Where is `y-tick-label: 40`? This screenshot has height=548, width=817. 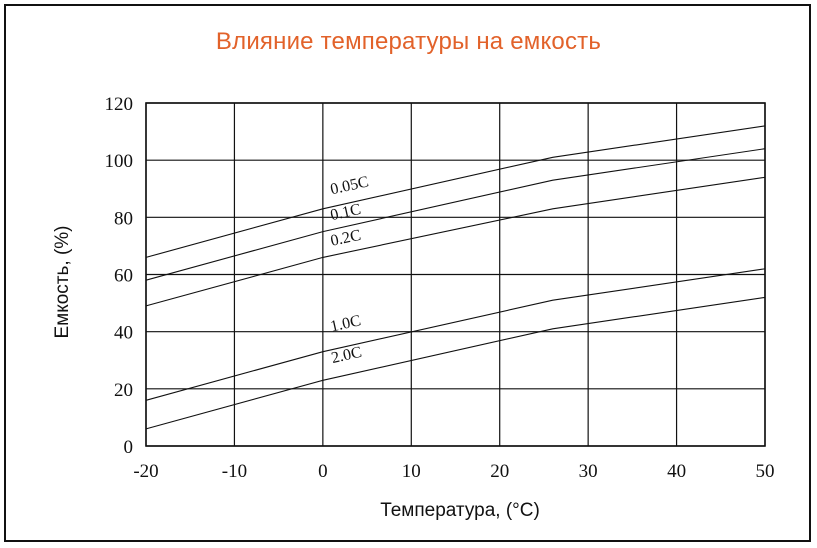
y-tick-label: 40 is located at coordinates (123, 333).